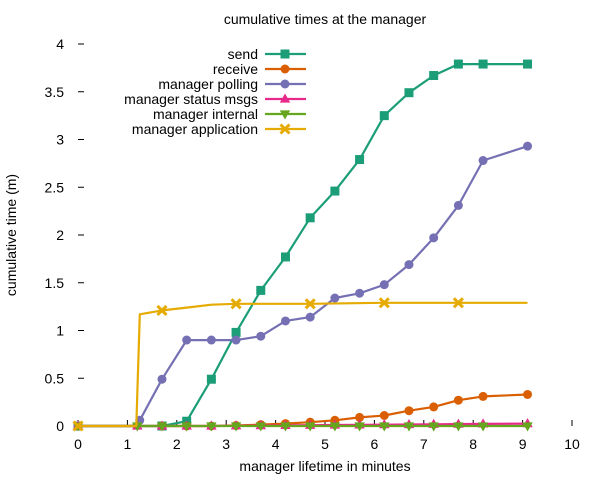 The image size is (600, 480). Describe the element at coordinates (55, 283) in the screenshot. I see `y-tick-label: 1.5` at that location.